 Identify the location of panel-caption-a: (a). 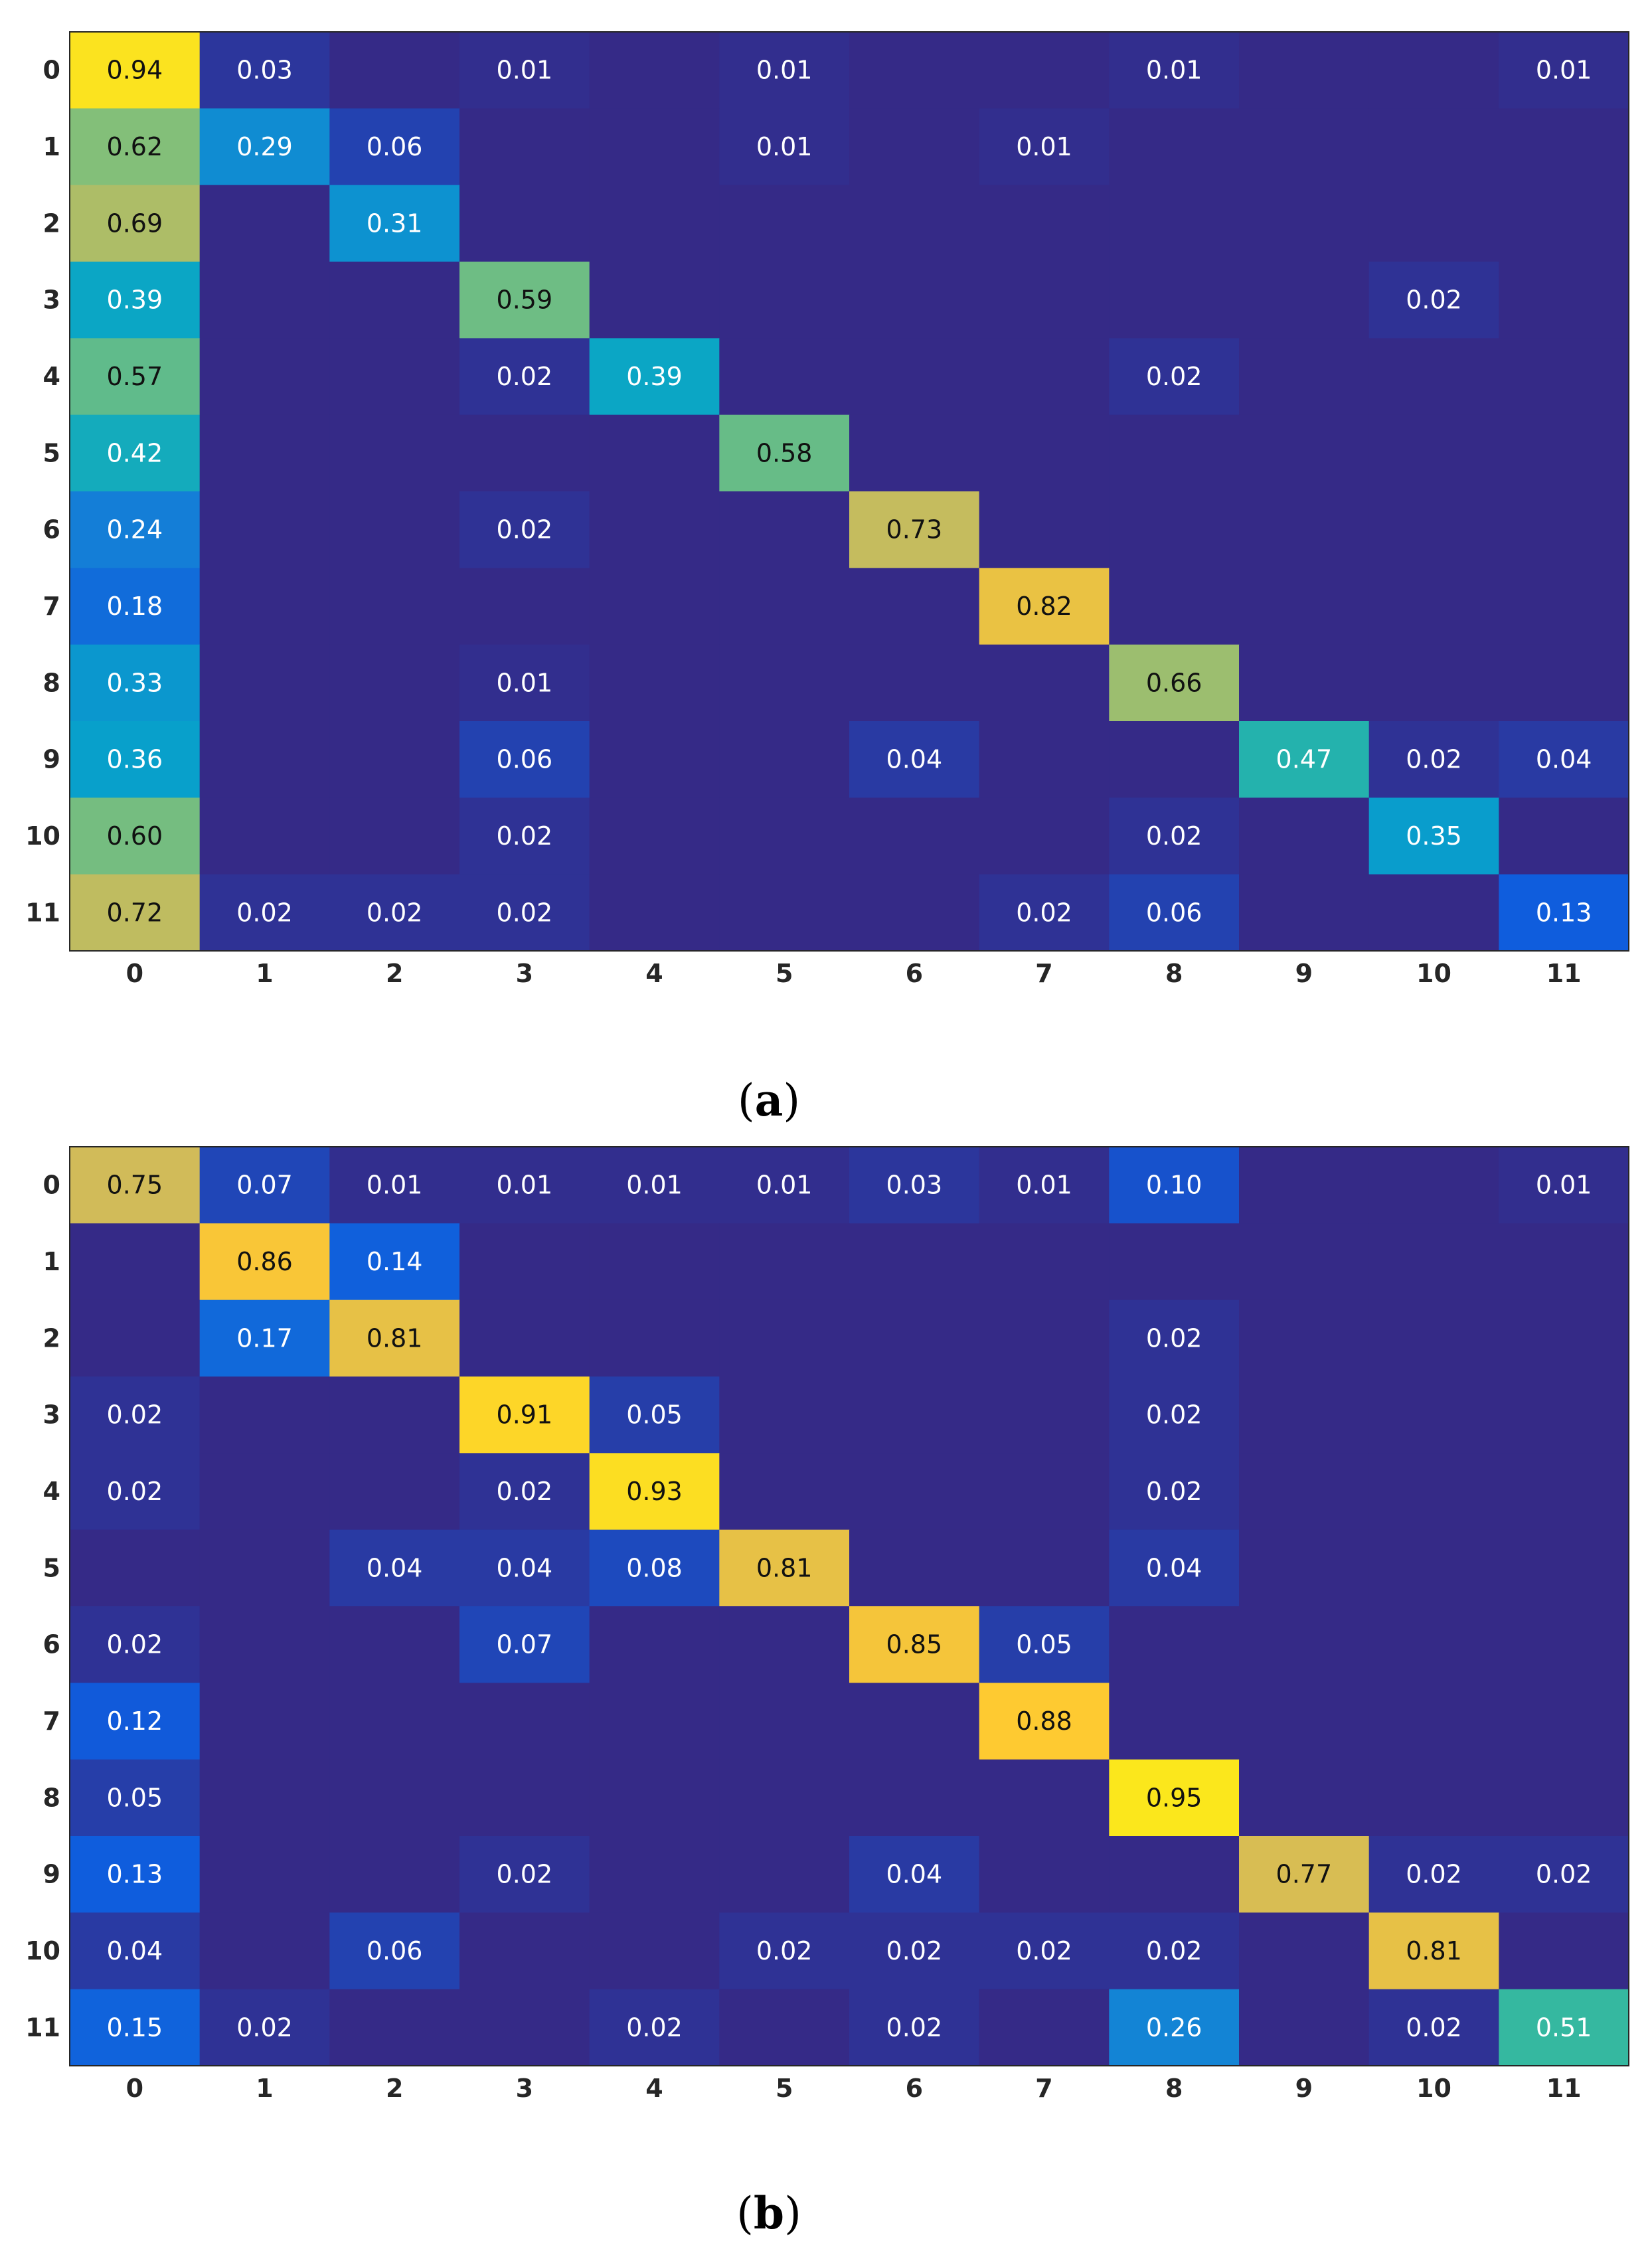
(769, 1100).